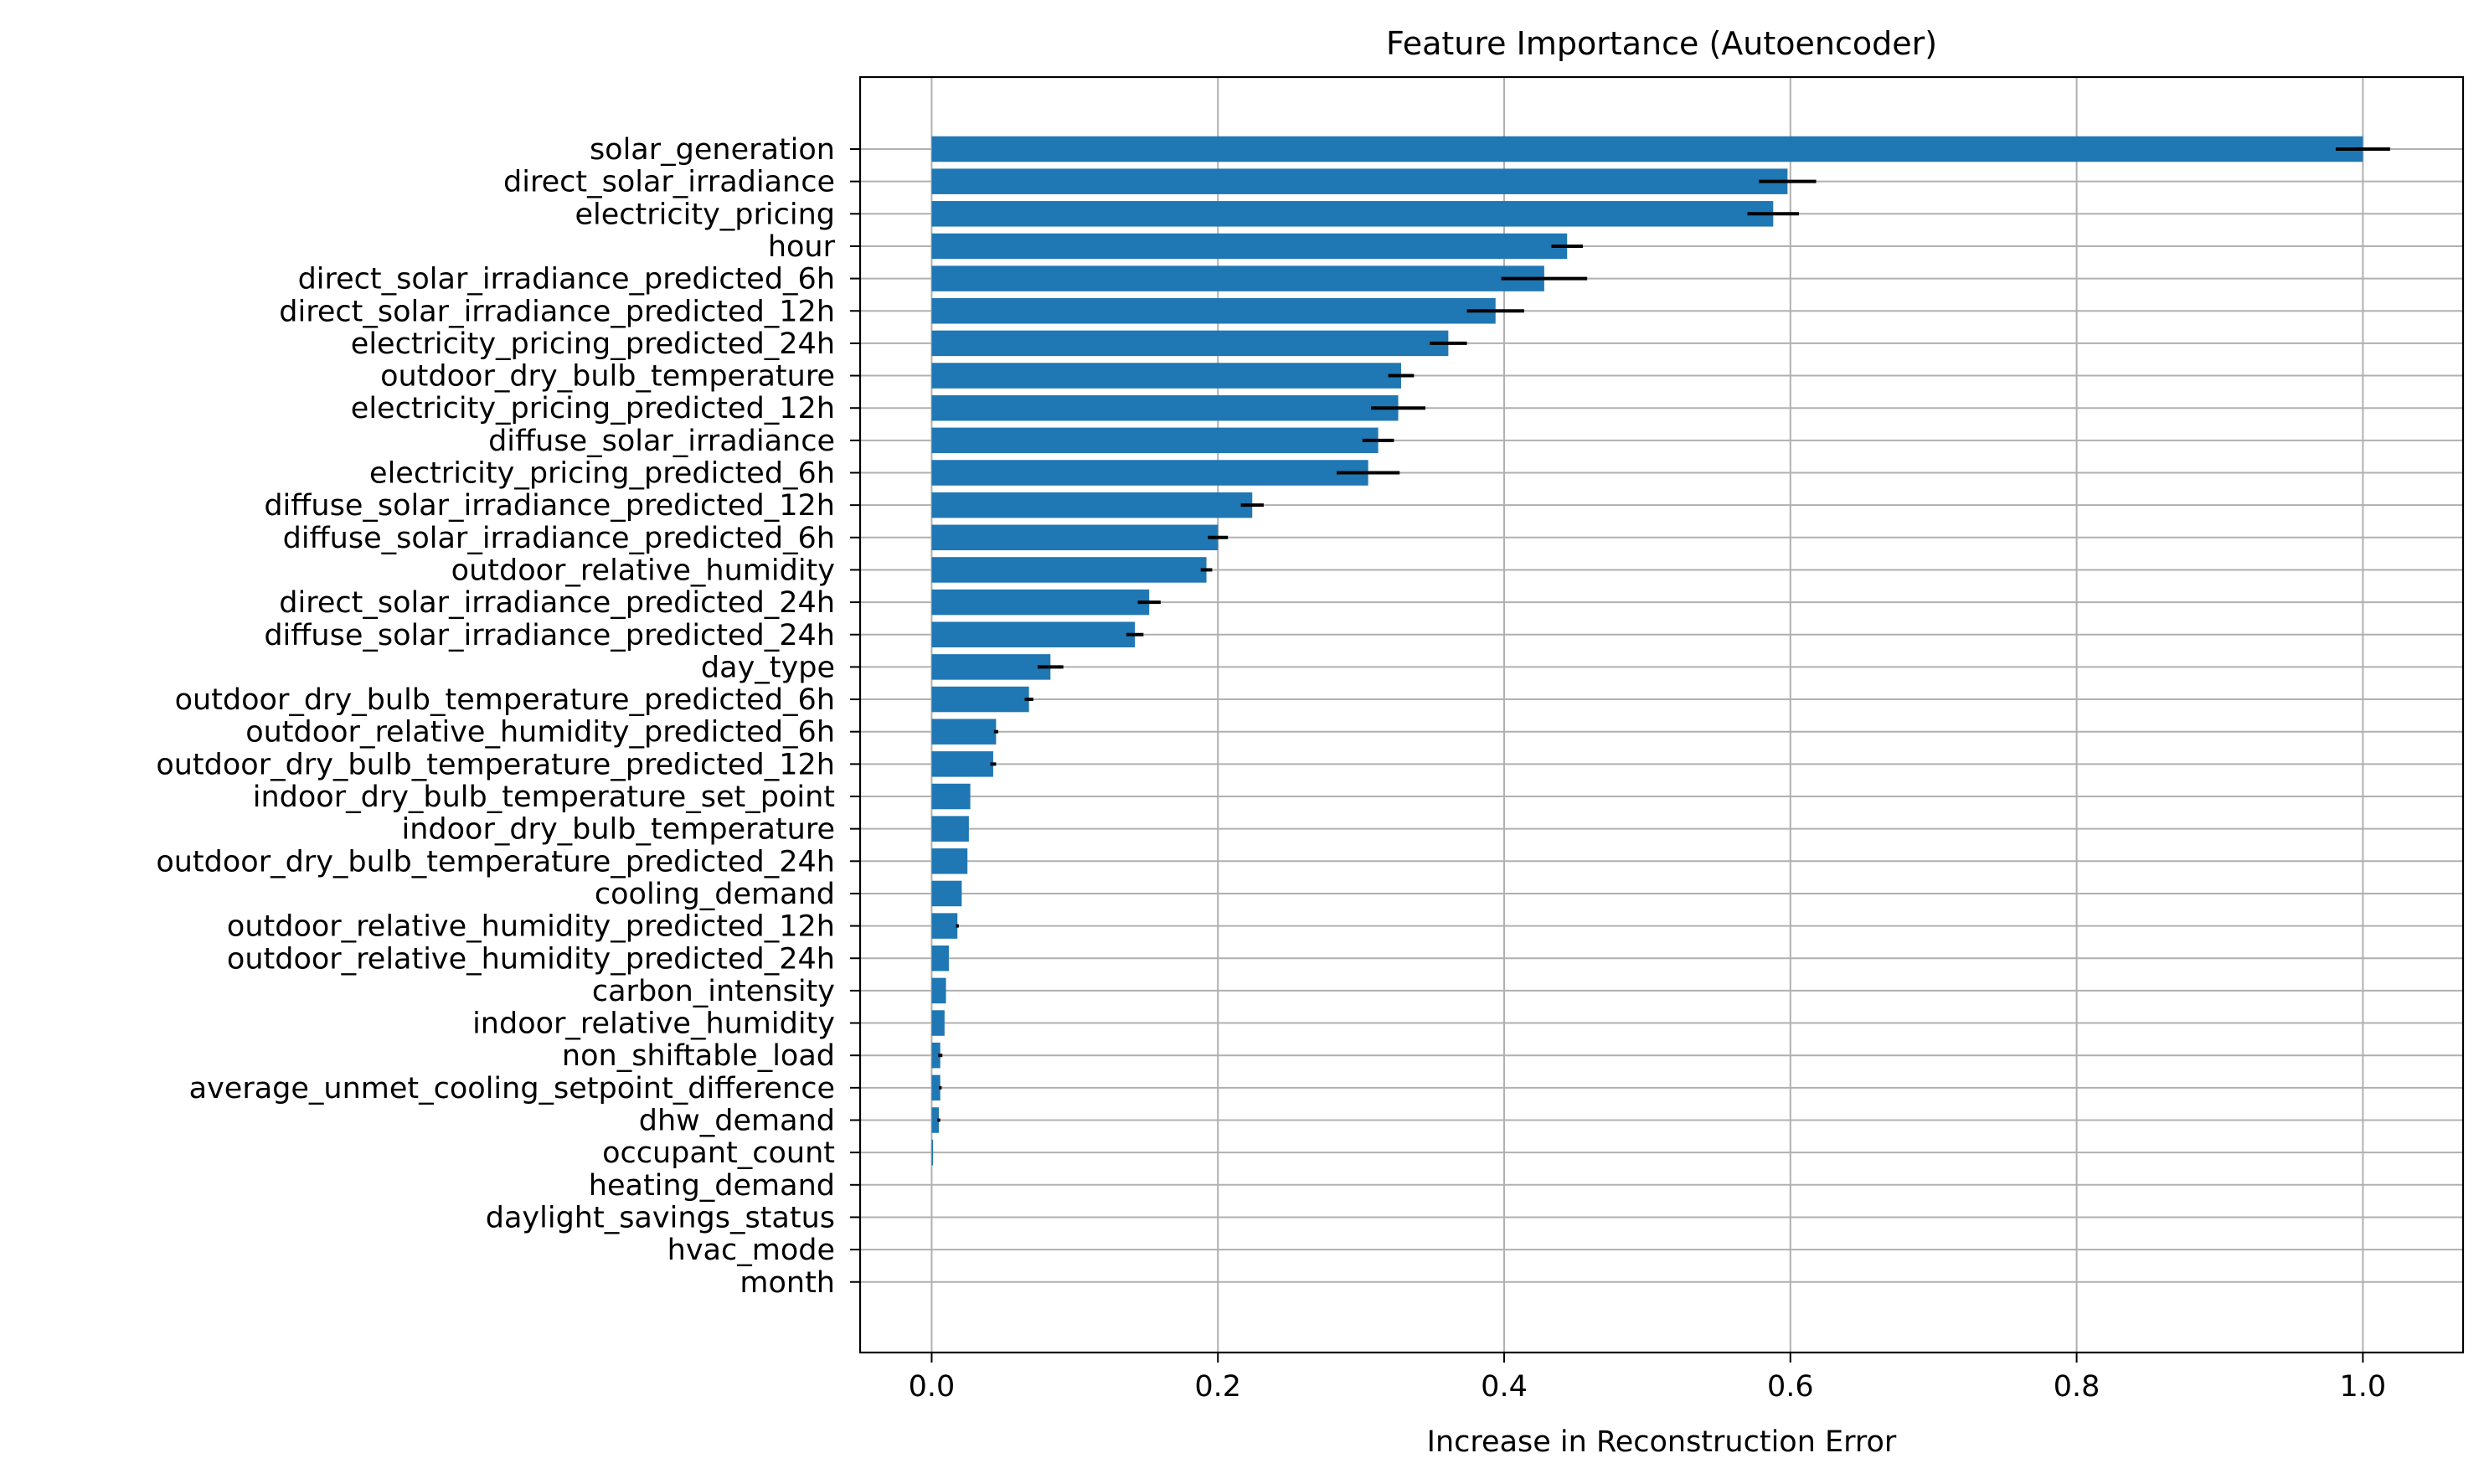  Describe the element at coordinates (712, 150) in the screenshot. I see `y-tick-label: solar_generation` at that location.